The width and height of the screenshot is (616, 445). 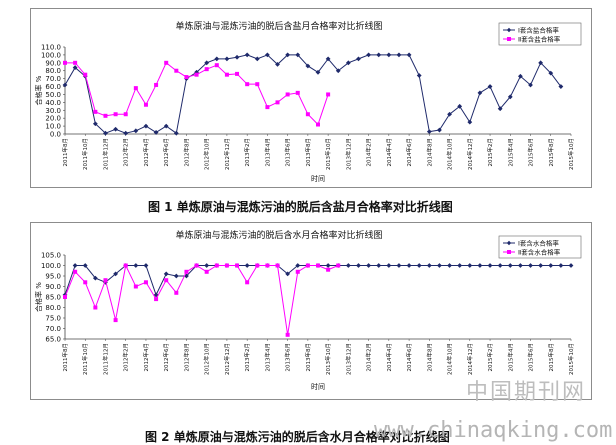 What do you see at coordinates (369, 357) in the screenshot?
I see `x-tick-label: 2014年2月` at bounding box center [369, 357].